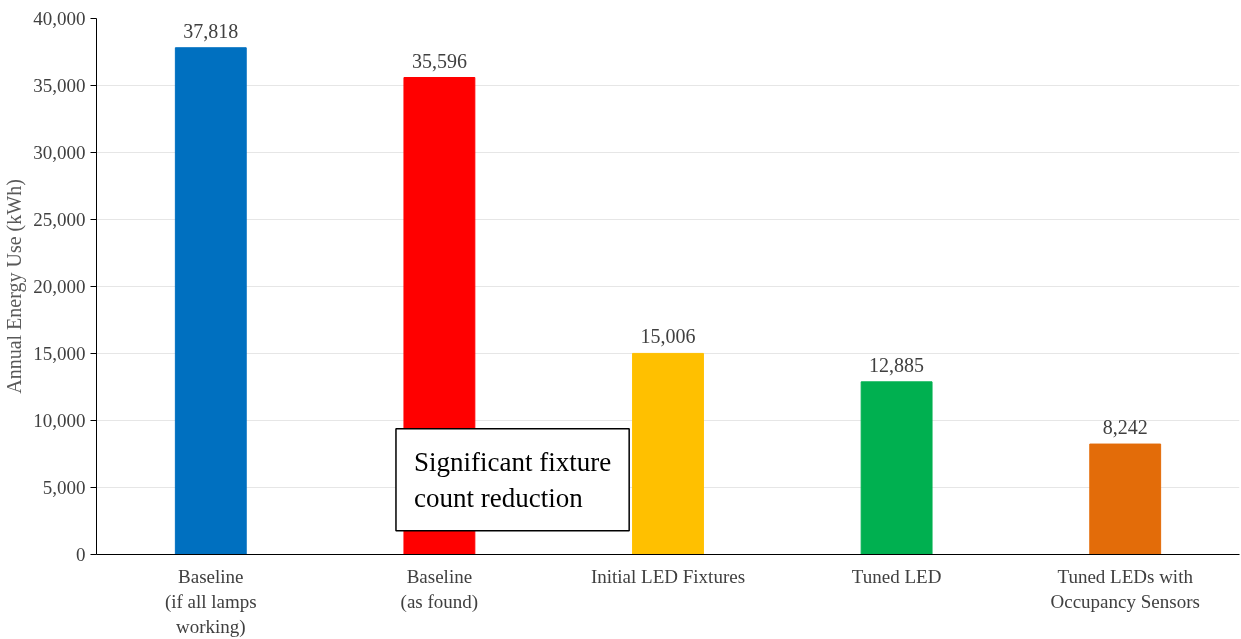 This screenshot has width=1241, height=639. I want to click on y-tick-label: 30,000, so click(59, 152).